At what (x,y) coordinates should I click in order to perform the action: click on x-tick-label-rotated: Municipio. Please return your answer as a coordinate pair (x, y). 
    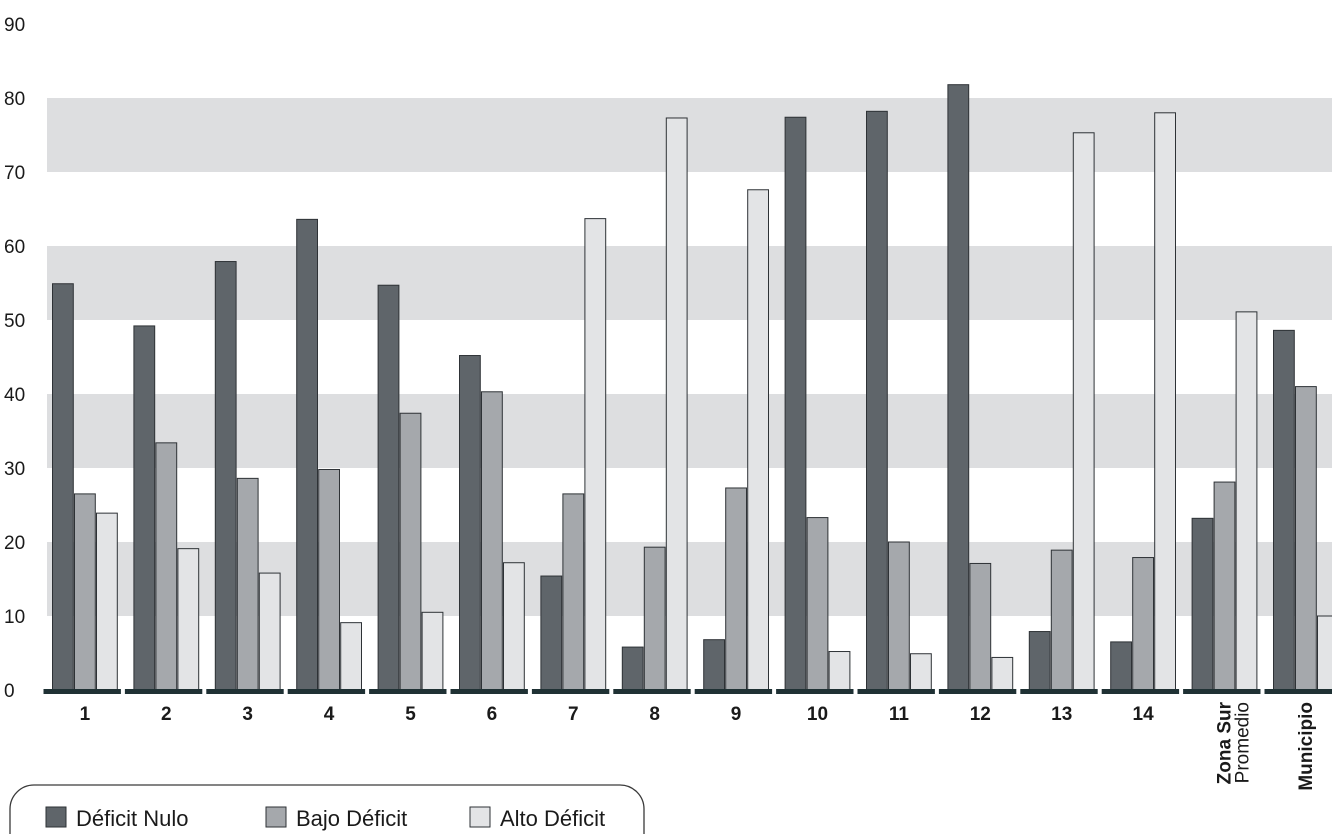
    Looking at the image, I should click on (1306, 746).